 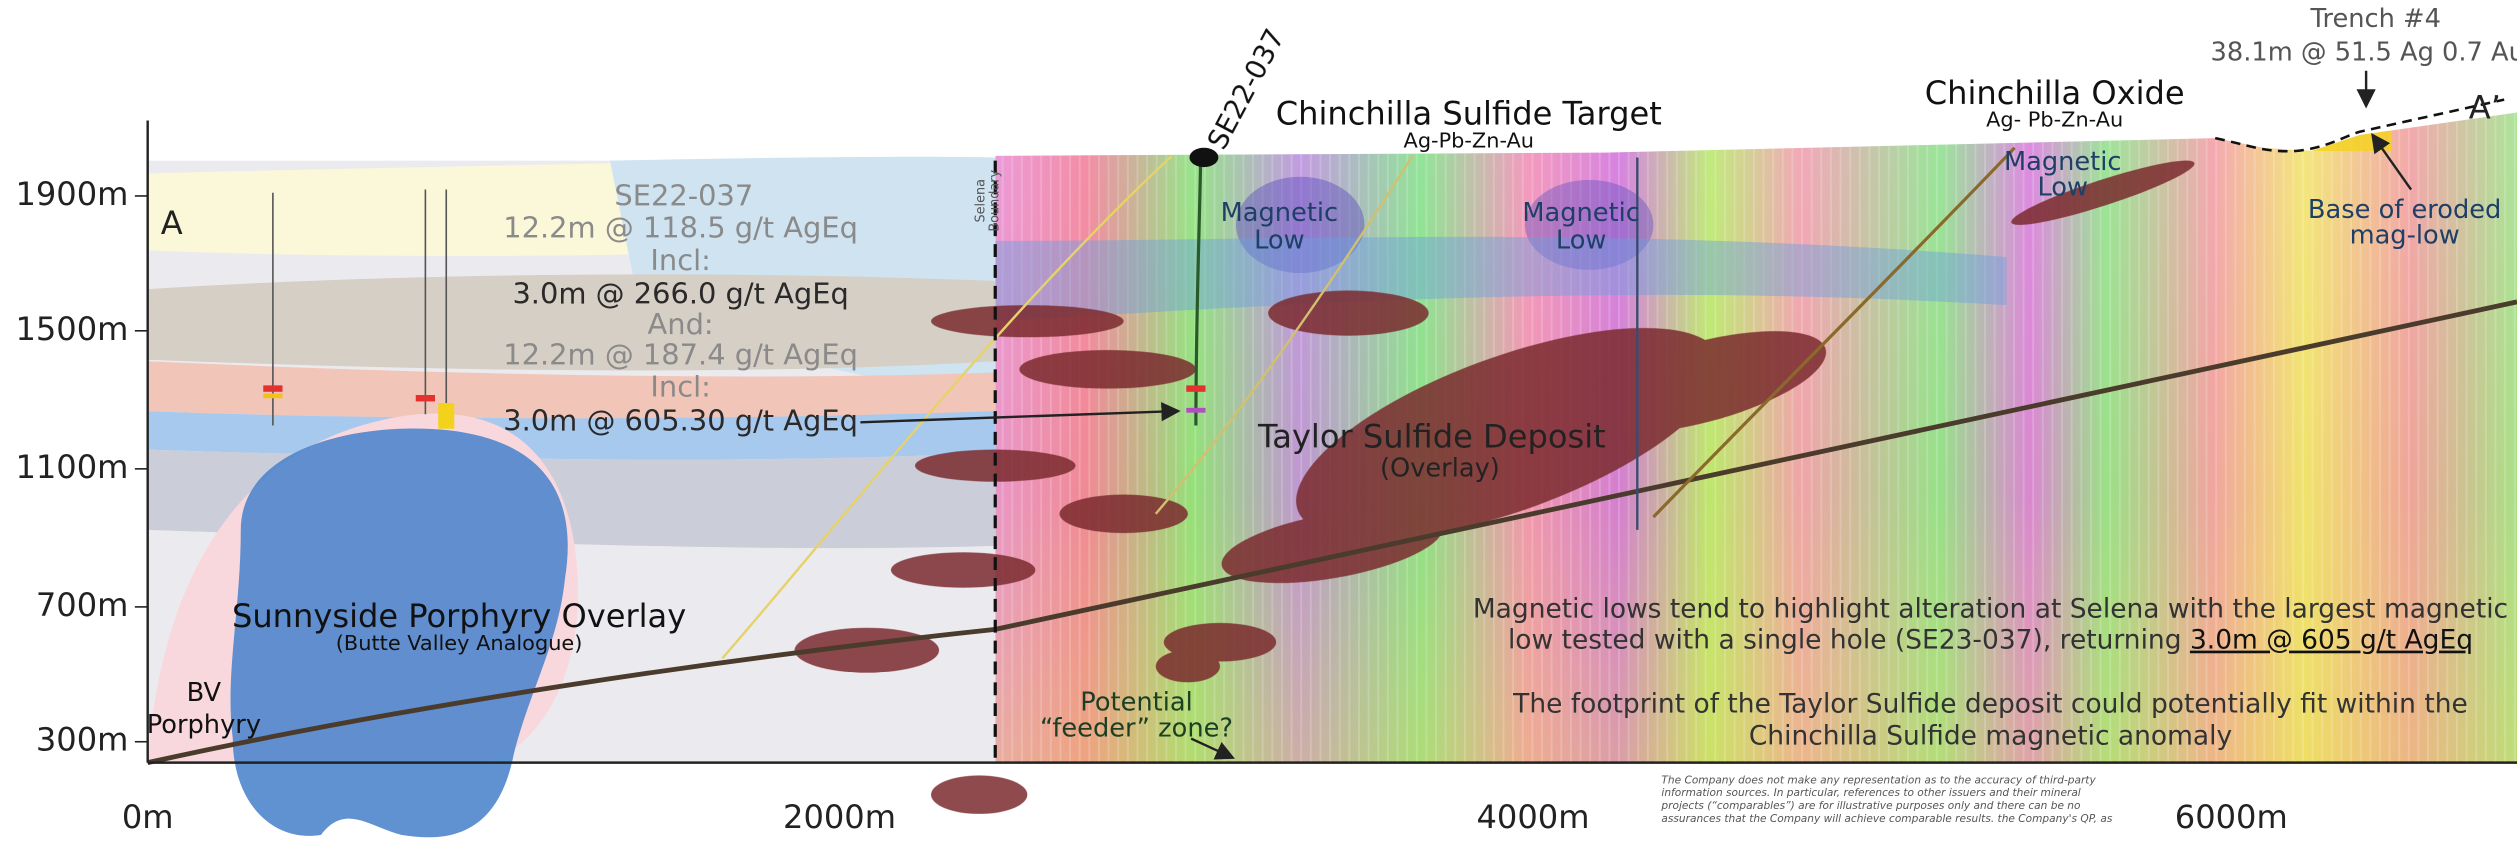 I want to click on band-pink, so click(x=571, y=390).